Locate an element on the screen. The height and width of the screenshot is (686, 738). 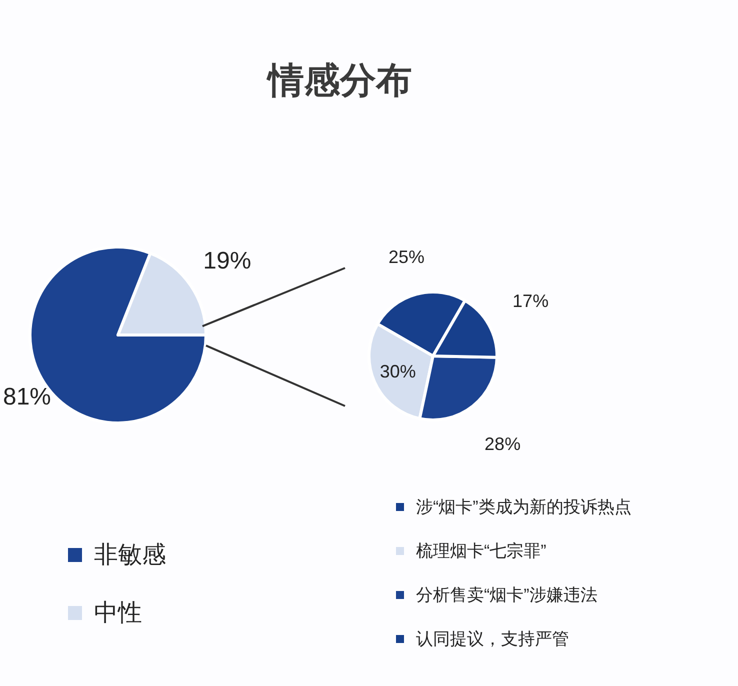
data-label: 25% is located at coordinates (406, 257).